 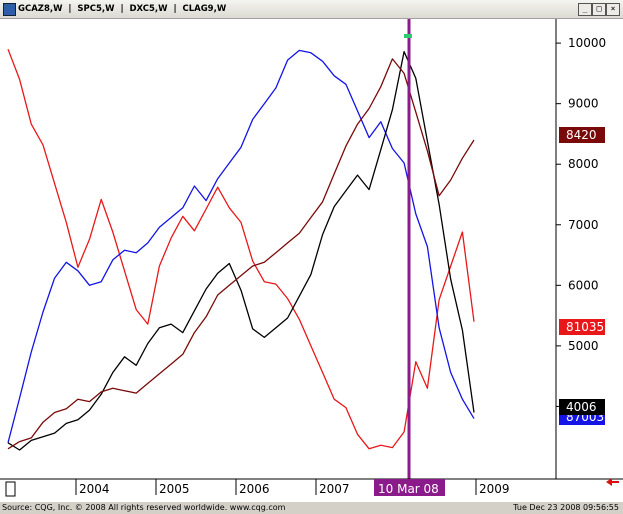 I want to click on y-tick-label: 10000, so click(x=587, y=43).